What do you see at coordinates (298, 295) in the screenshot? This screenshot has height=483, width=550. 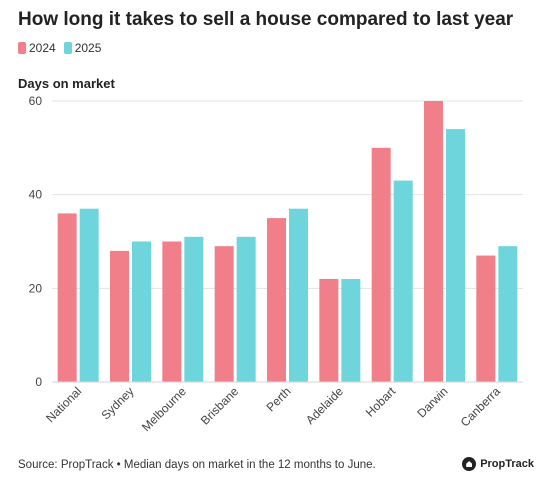 I see `bar-2025-perth` at bounding box center [298, 295].